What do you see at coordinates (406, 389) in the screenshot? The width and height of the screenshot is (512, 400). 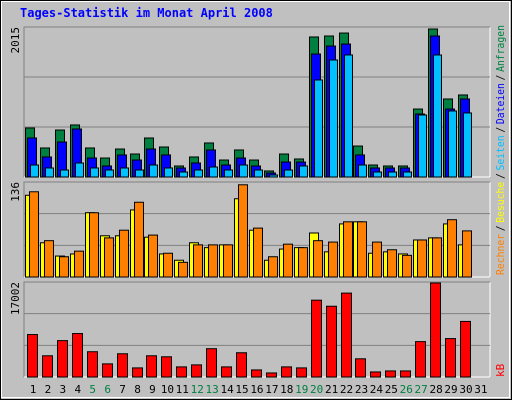 I see `x-tick-label: 26` at bounding box center [406, 389].